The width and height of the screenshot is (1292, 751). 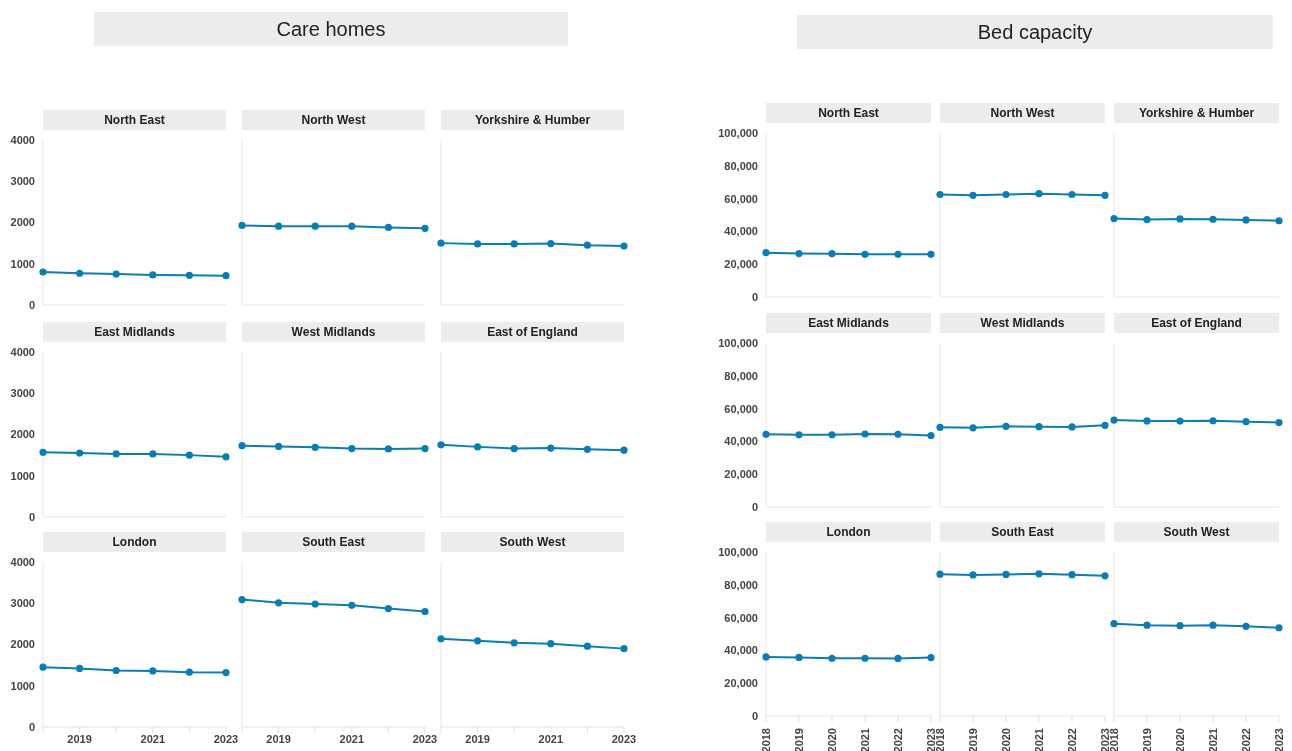 What do you see at coordinates (1035, 32) in the screenshot?
I see `text: Bed capacity` at bounding box center [1035, 32].